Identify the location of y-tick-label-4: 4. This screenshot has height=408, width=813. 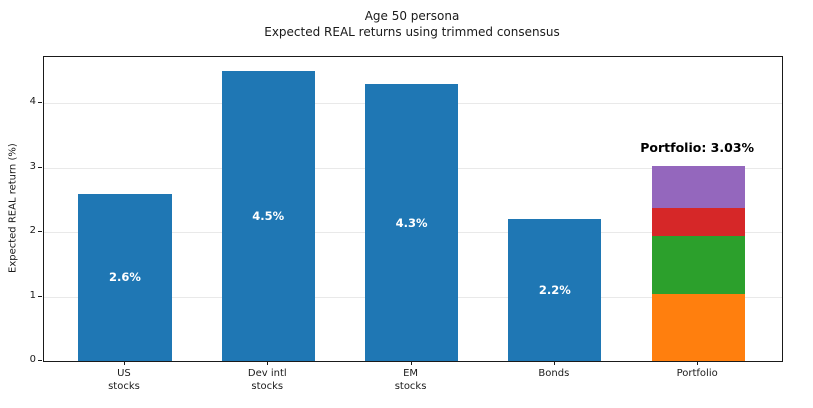
(32, 102).